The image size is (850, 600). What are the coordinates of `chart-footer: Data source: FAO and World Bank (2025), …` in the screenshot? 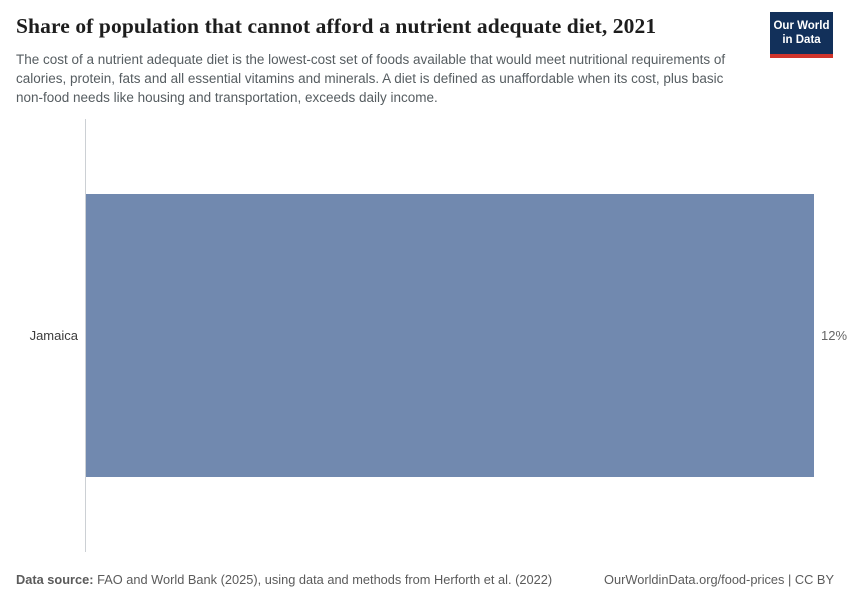 It's located at (425, 579).